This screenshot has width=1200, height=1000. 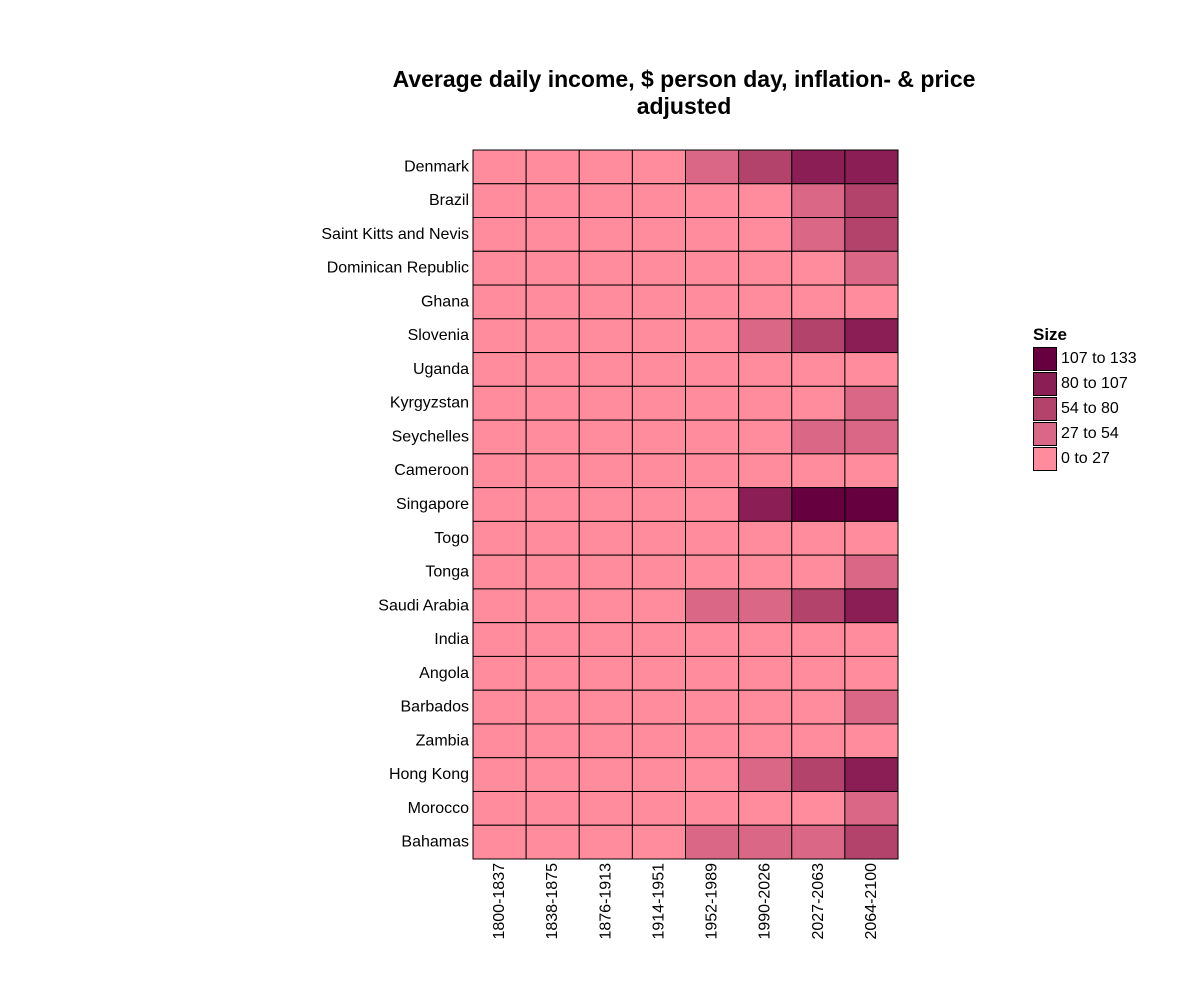 I want to click on x-tick-label: 1990-2026, so click(x=765, y=901).